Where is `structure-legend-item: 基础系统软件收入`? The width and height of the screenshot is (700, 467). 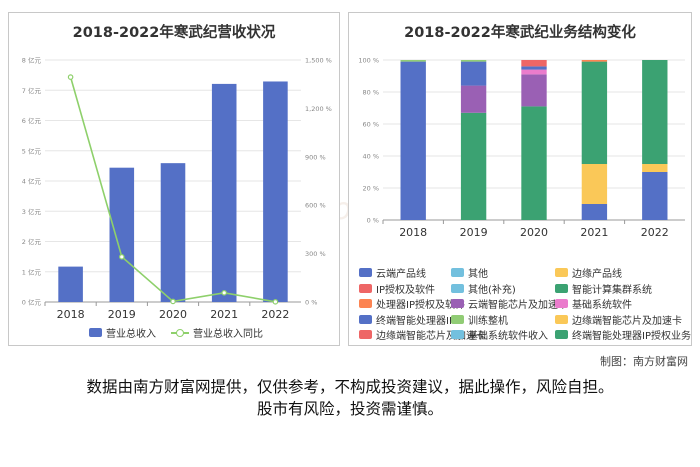 structure-legend-item: 基础系统软件收入 is located at coordinates (499, 334).